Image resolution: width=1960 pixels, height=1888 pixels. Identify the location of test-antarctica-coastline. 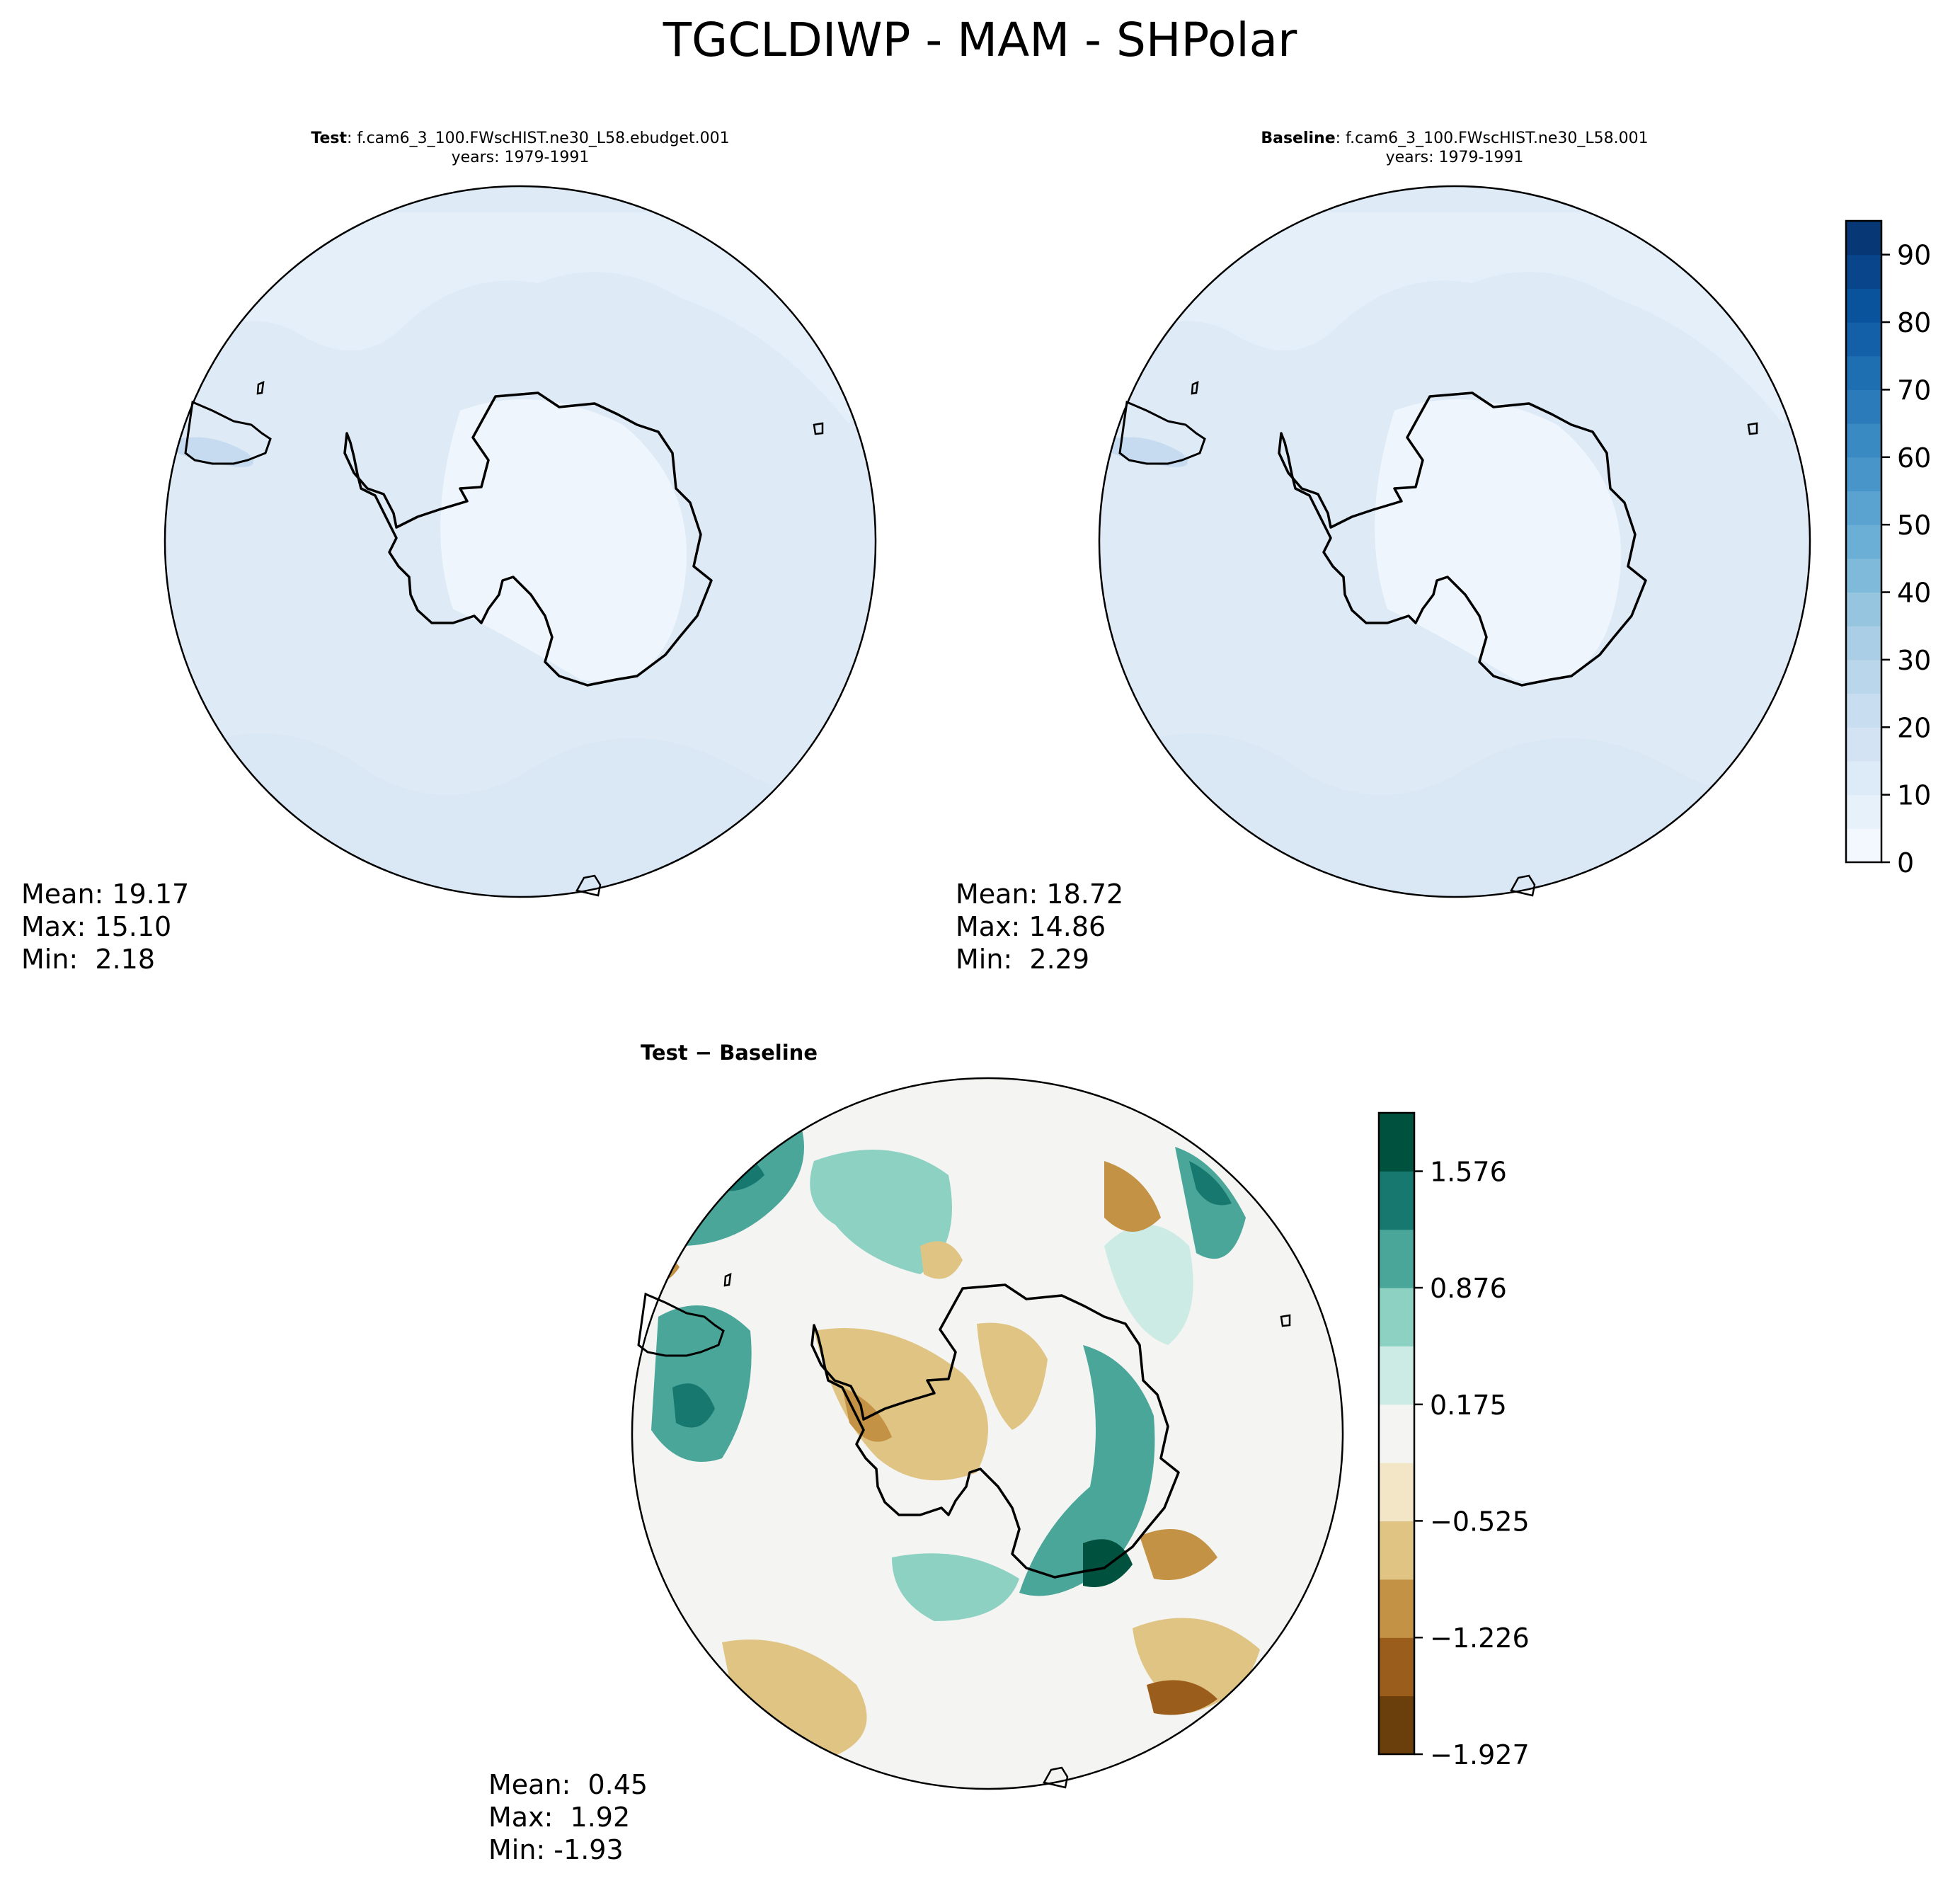
(528, 539).